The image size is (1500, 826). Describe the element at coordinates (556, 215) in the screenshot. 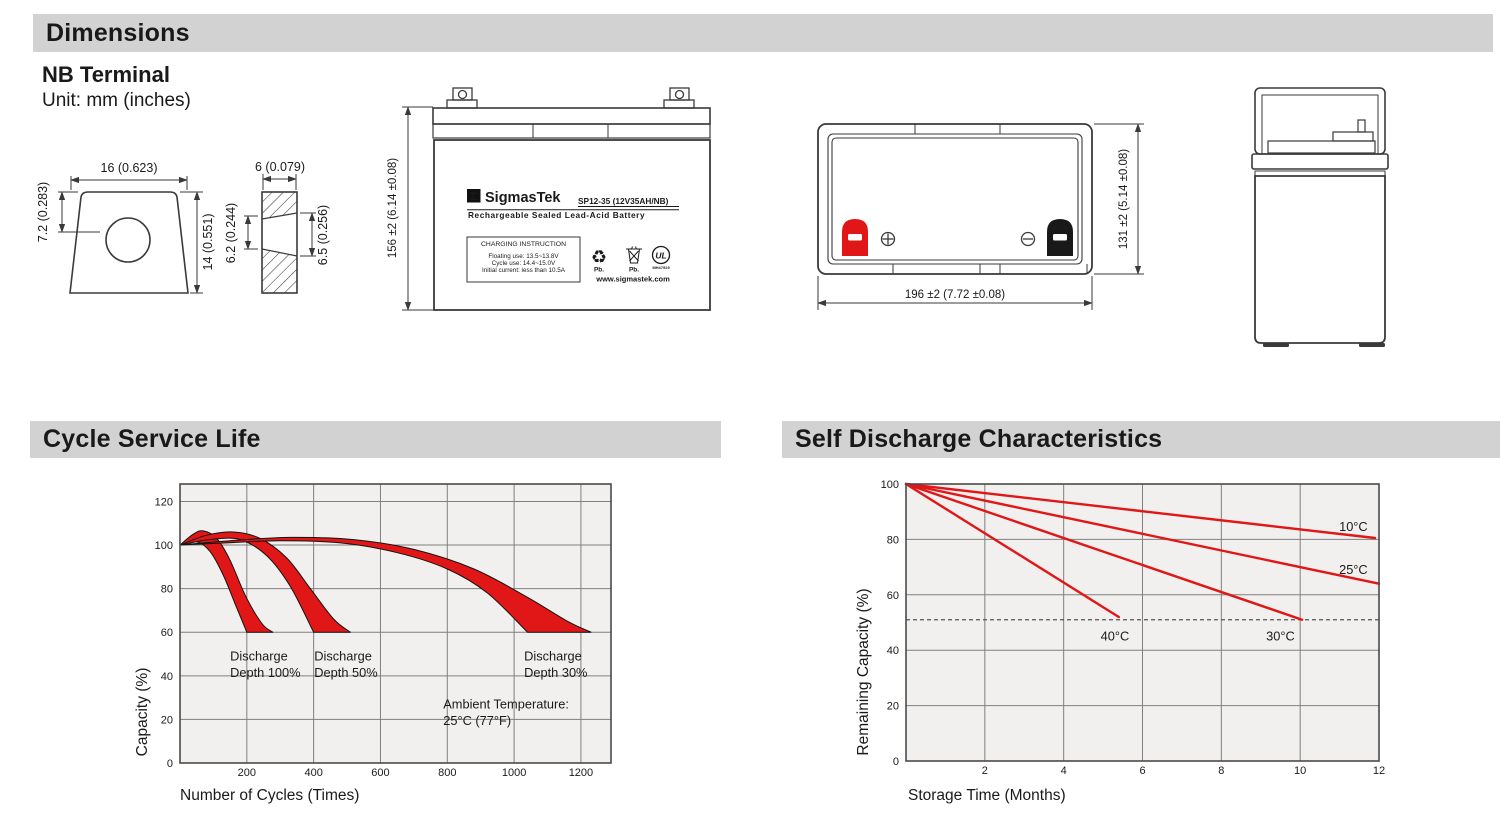

I see `battery-subtitle: Rechargeable Sealed Lead-Acid Battery` at that location.